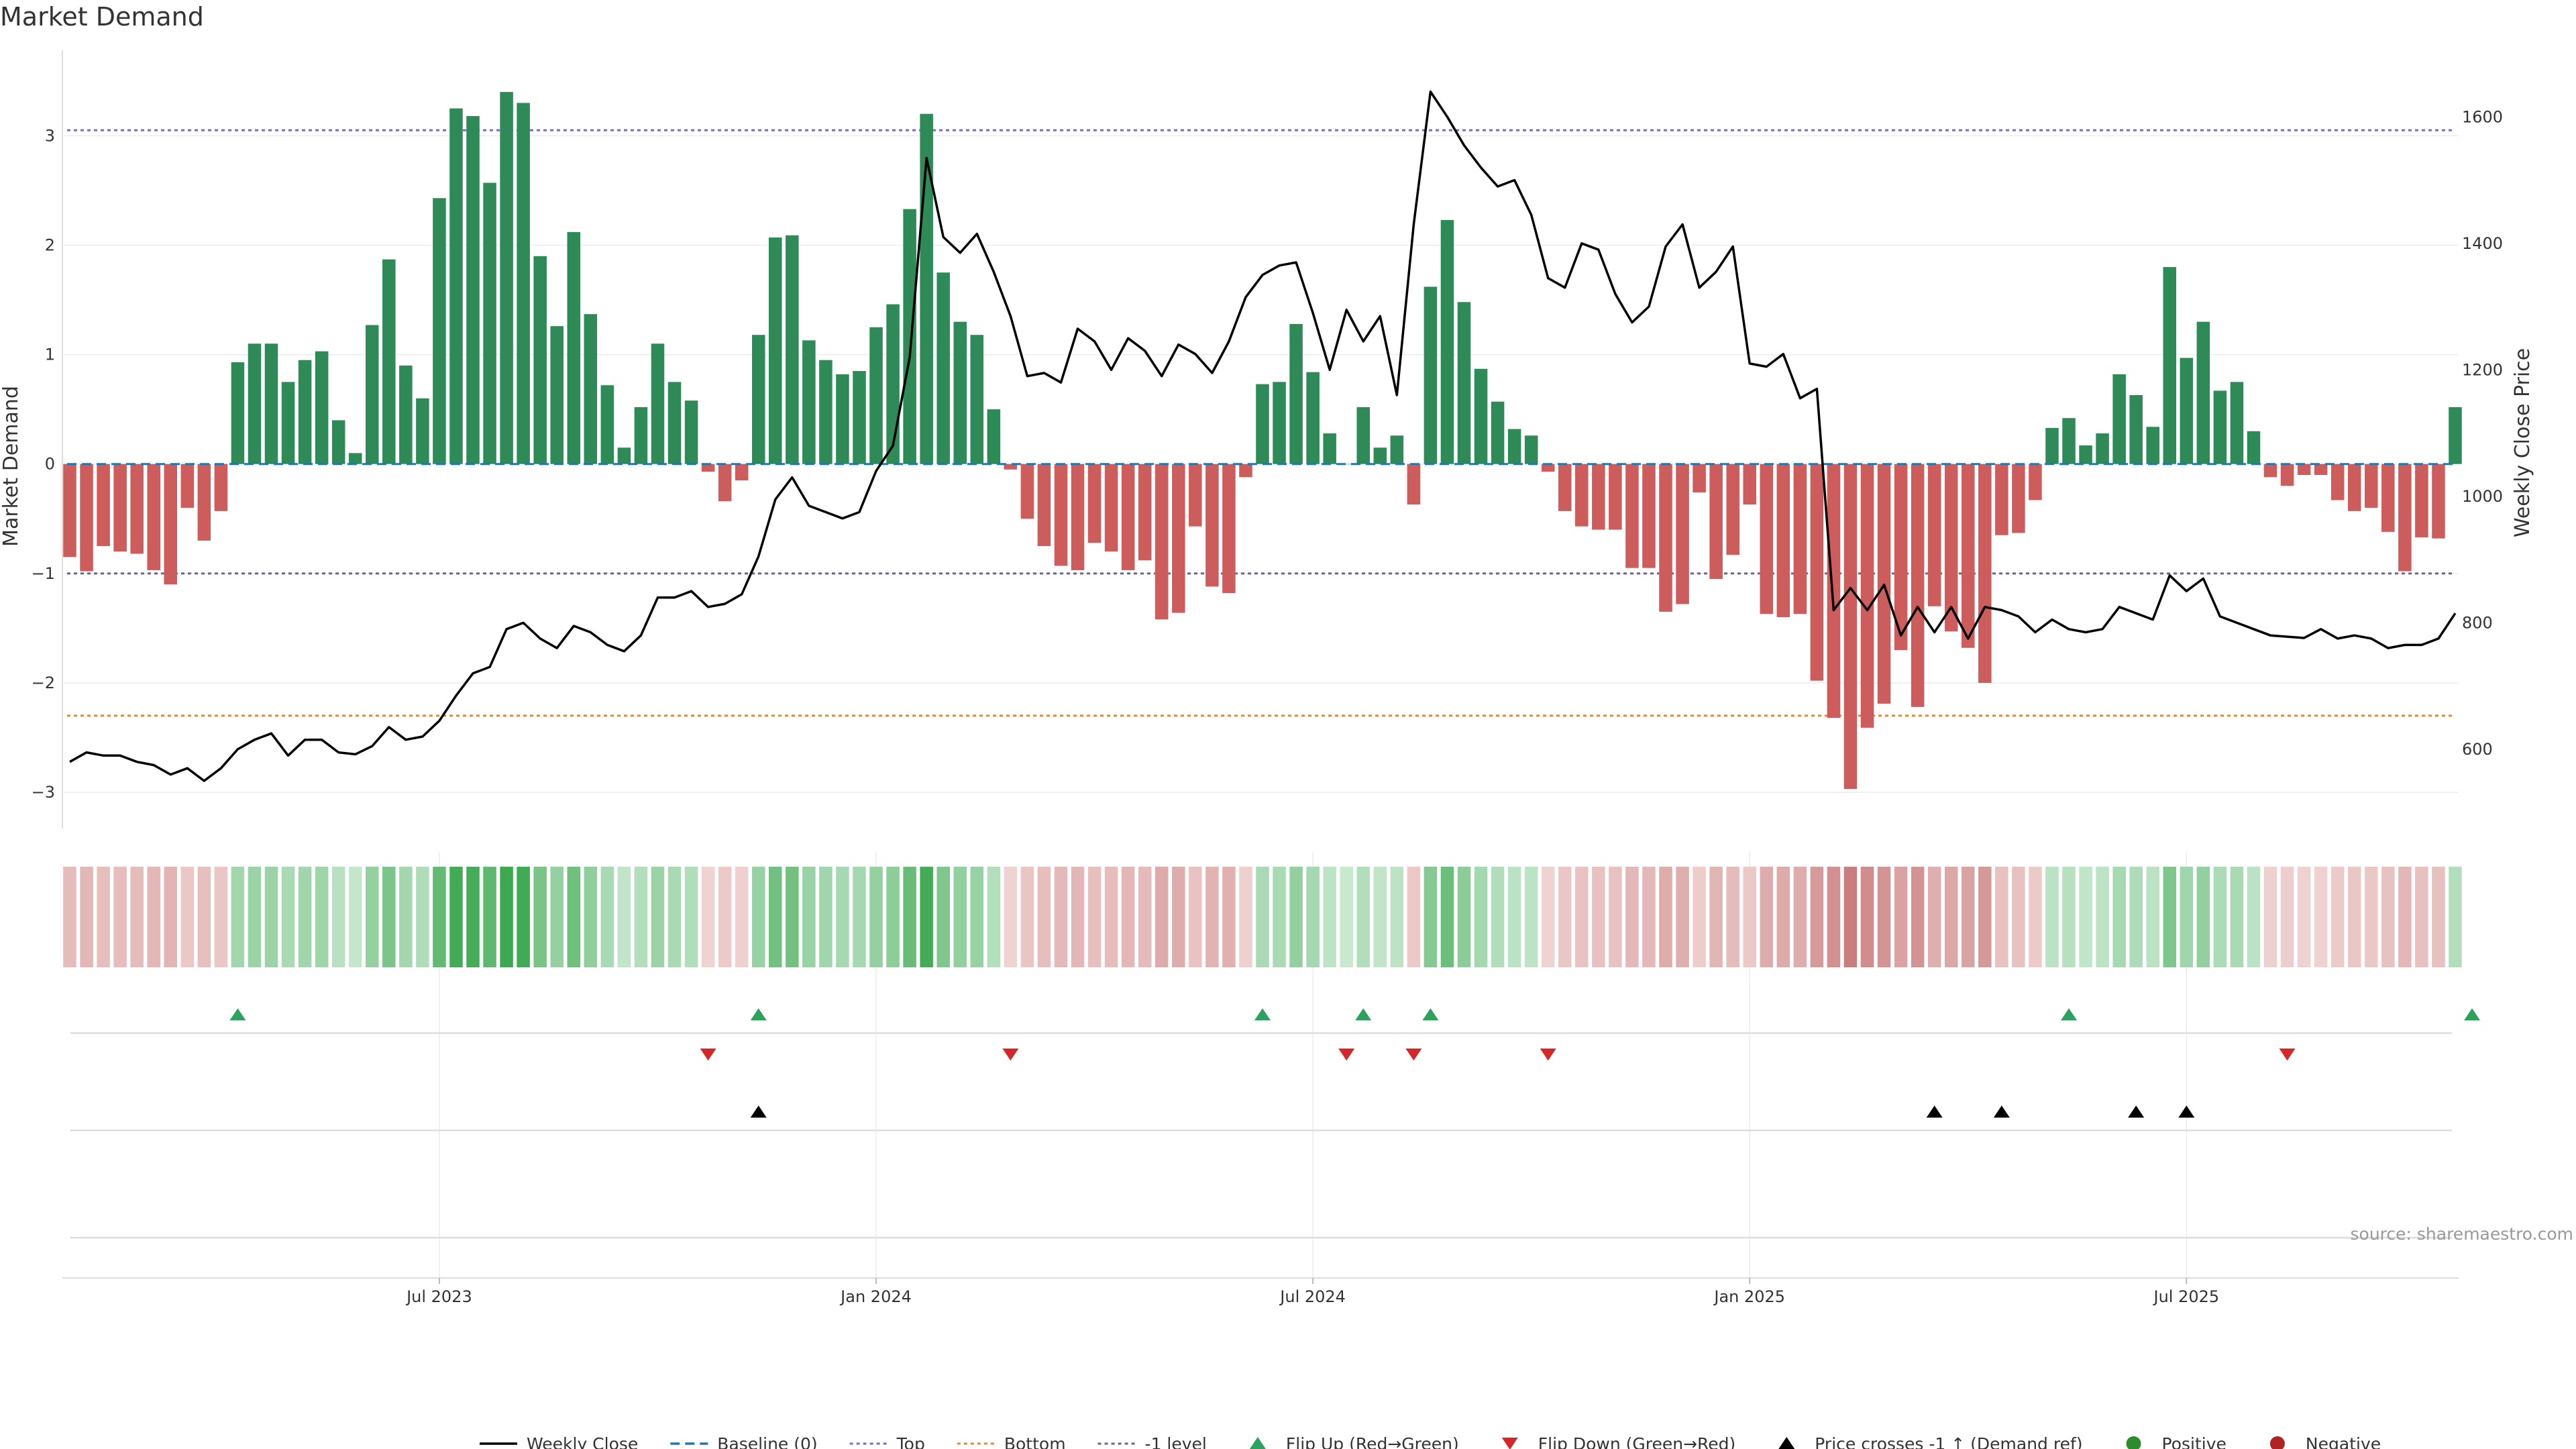 The image size is (2576, 1449). I want to click on x-tick-label: Jan 2024, so click(875, 1296).